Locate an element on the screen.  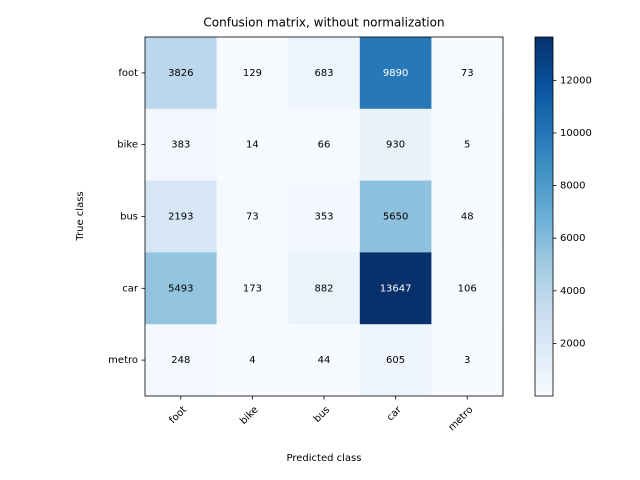
cell-value-label: 2193 is located at coordinates (180, 217).